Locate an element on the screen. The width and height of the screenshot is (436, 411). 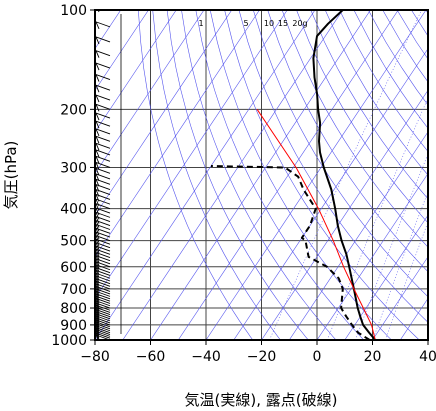
mixing-ratio-line is located at coordinates (400, 265).